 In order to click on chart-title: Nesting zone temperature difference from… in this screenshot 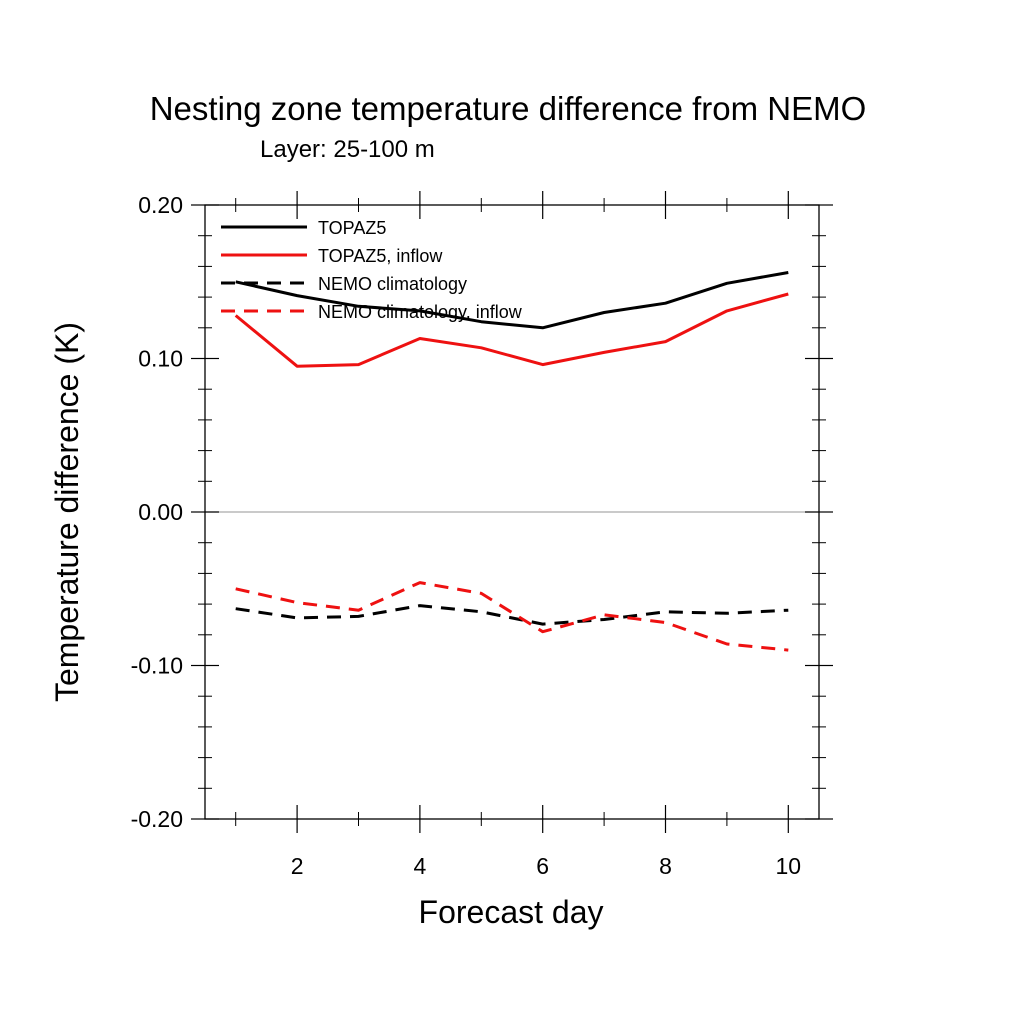, I will do `click(508, 108)`.